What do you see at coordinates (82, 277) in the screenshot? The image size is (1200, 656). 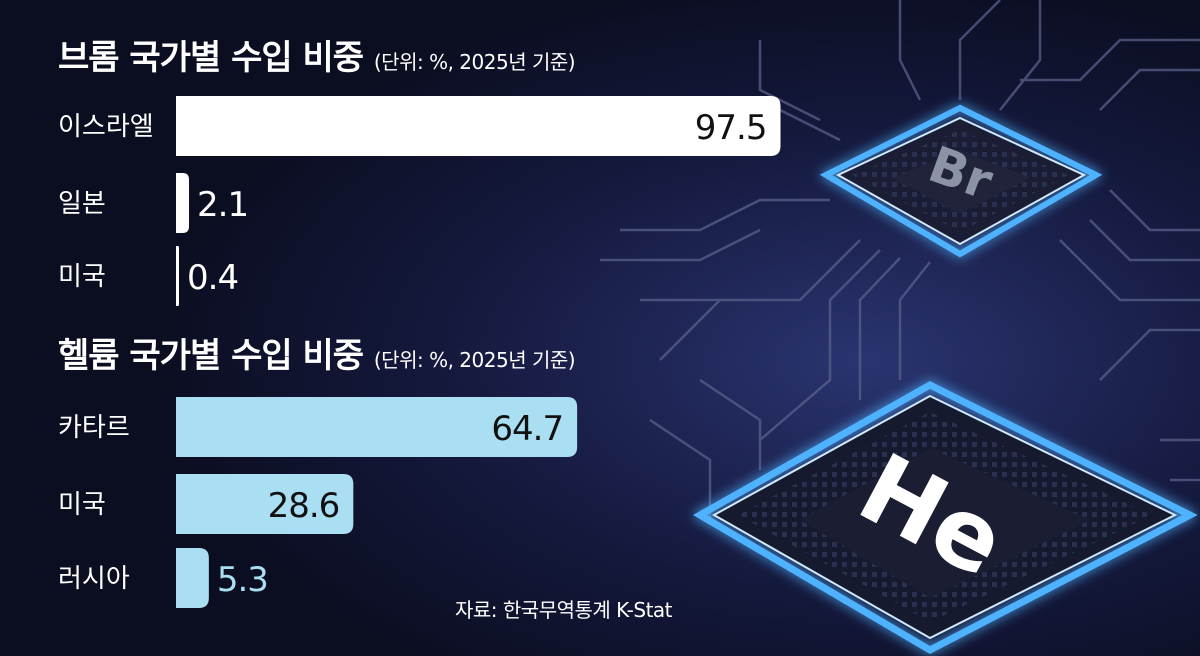 I see `bromine-category-label: 미국` at bounding box center [82, 277].